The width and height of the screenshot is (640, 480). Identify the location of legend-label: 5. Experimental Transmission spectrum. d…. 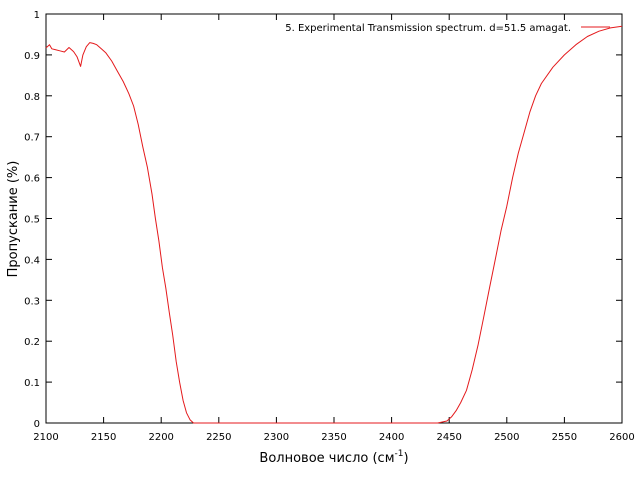
(428, 28).